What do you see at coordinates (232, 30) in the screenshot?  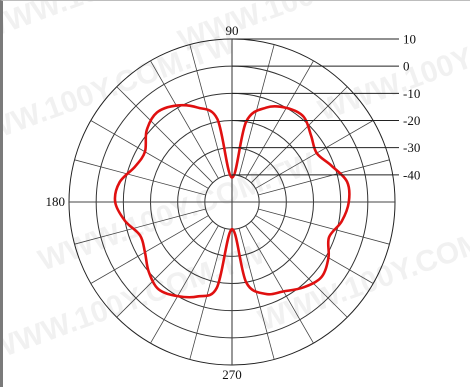 I see `angle-label: 90` at bounding box center [232, 30].